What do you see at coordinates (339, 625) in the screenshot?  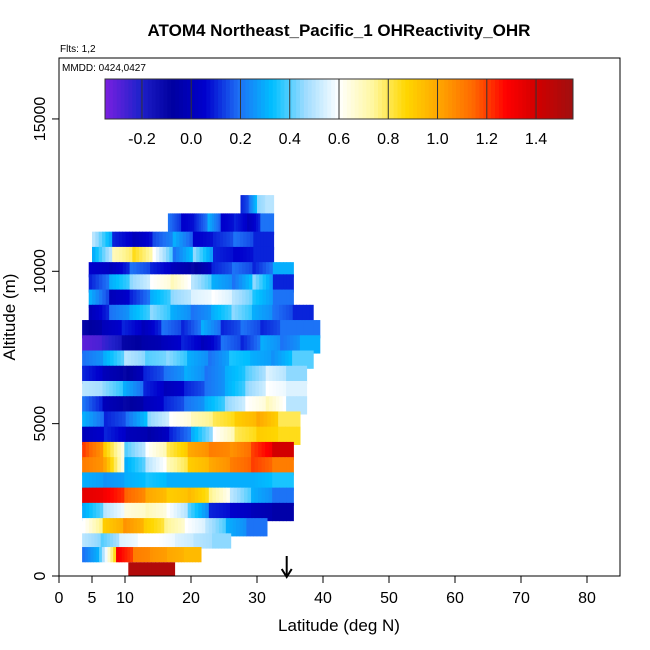 I see `x-axis-label: Latitude (deg N)` at bounding box center [339, 625].